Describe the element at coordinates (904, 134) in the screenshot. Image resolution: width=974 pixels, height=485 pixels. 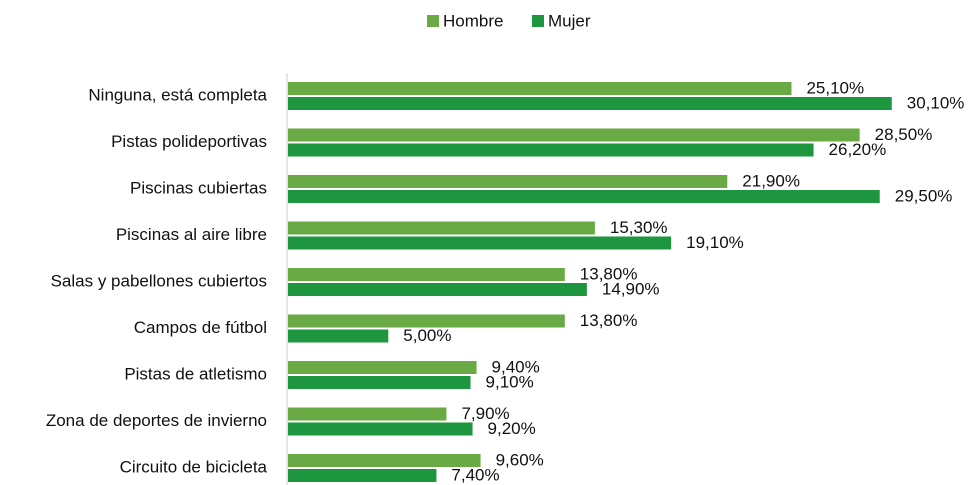
I see `value-label: 28,50%` at that location.